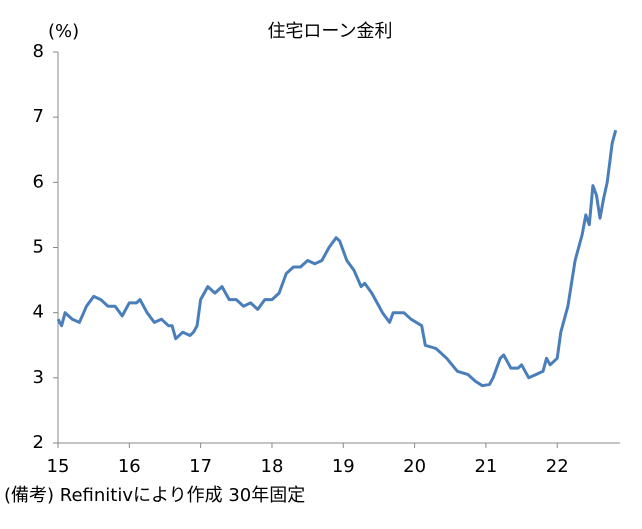 The image size is (642, 529). Describe the element at coordinates (38, 377) in the screenshot. I see `y-tick-label: 3` at that location.